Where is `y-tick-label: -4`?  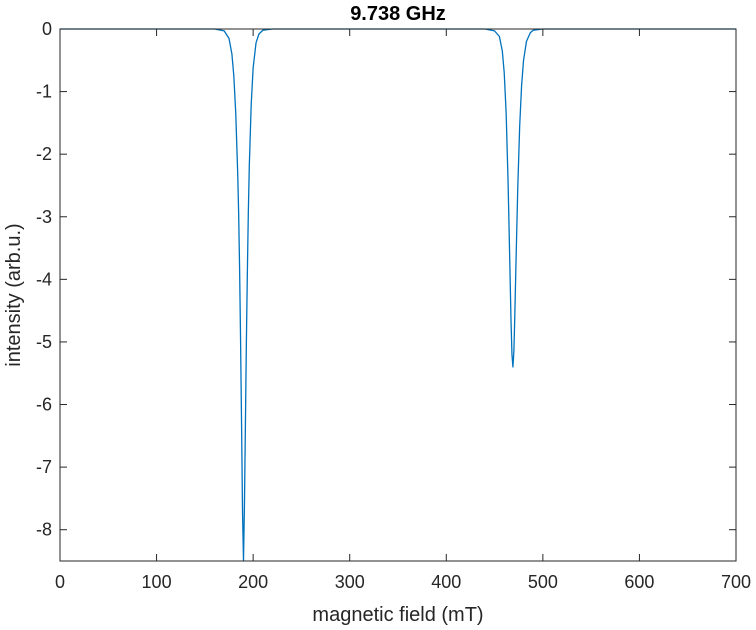
y-tick-label: -4 is located at coordinates (44, 279).